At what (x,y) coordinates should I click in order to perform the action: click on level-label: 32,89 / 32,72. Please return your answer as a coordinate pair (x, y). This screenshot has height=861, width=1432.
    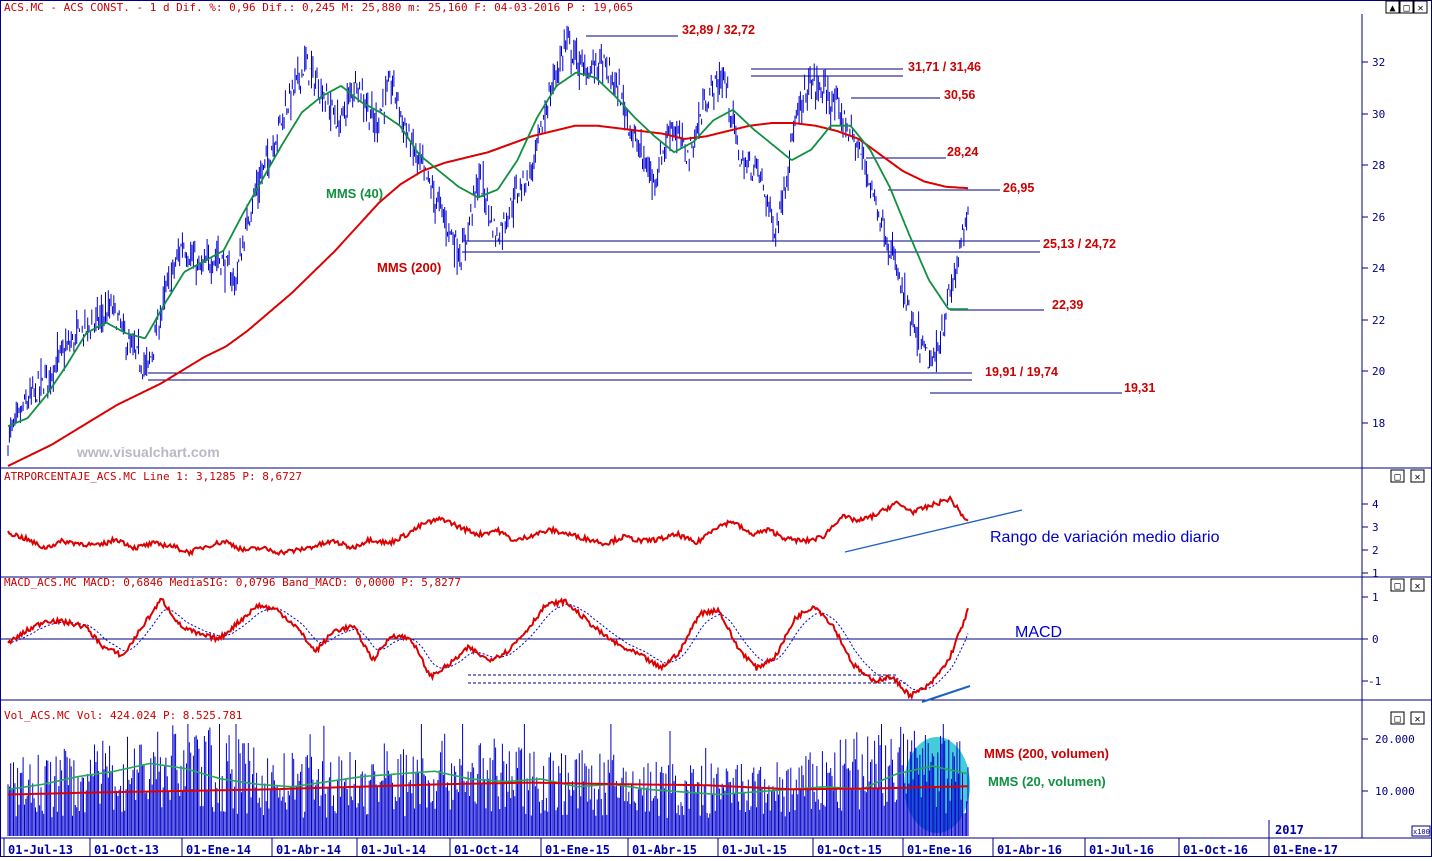
    Looking at the image, I should click on (718, 30).